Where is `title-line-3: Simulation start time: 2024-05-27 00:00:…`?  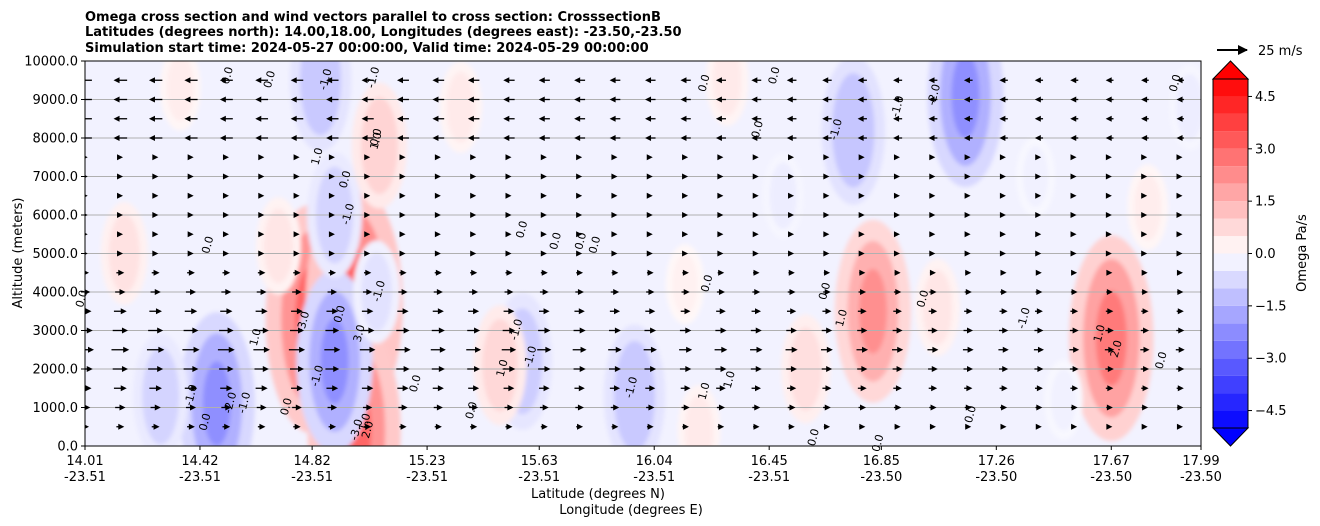 title-line-3: Simulation start time: 2024-05-27 00:00:… is located at coordinates (367, 48).